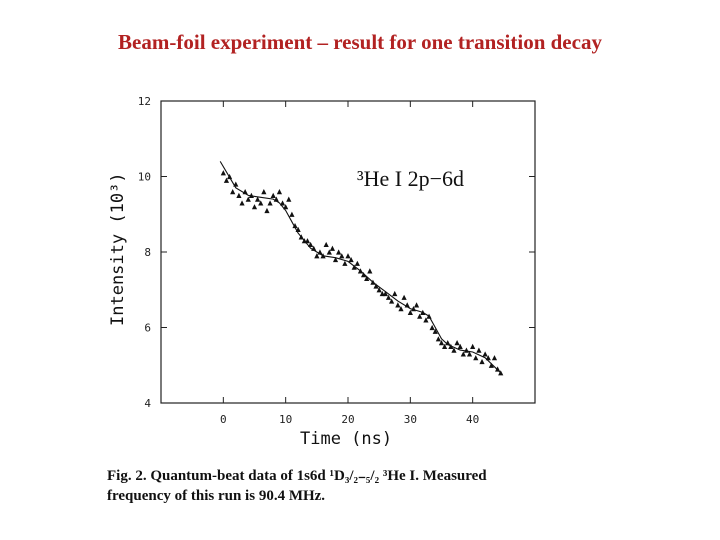  What do you see at coordinates (147, 403) in the screenshot?
I see `y-tick-label: 4` at bounding box center [147, 403].